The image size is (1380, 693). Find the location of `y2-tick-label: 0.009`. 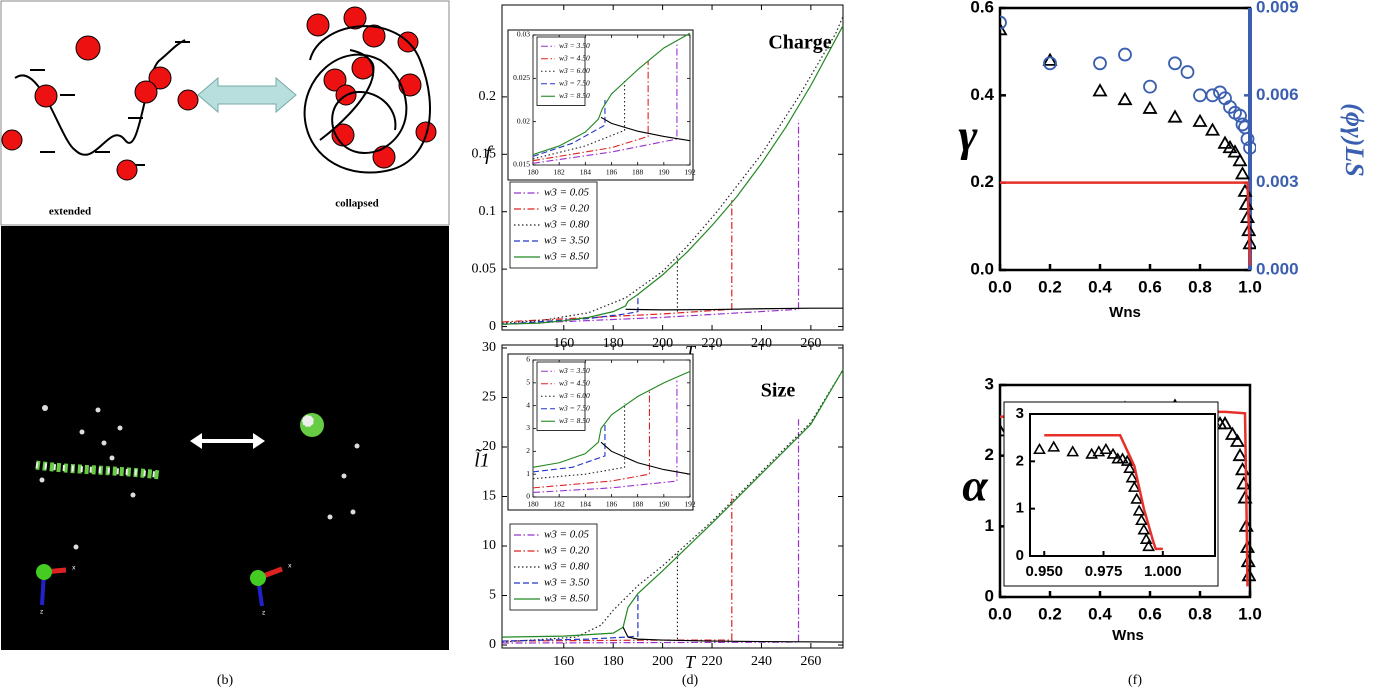

y2-tick-label: 0.009 is located at coordinates (1277, 8).